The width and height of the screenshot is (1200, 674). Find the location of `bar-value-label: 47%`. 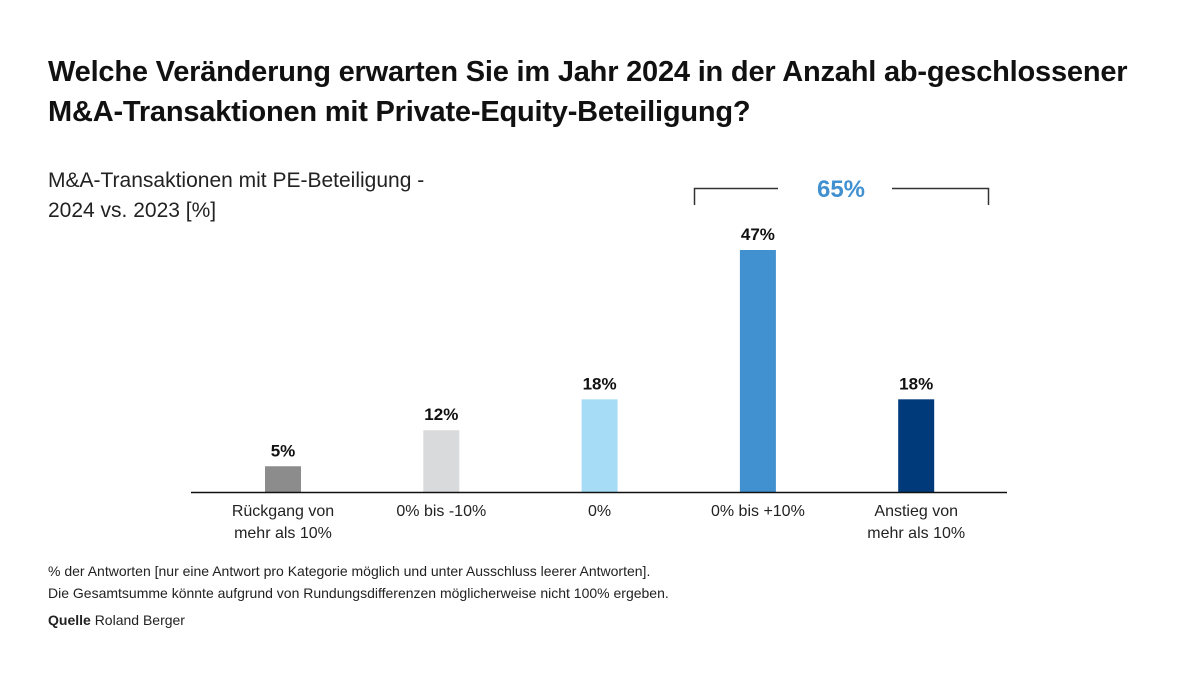

bar-value-label: 47% is located at coordinates (758, 234).